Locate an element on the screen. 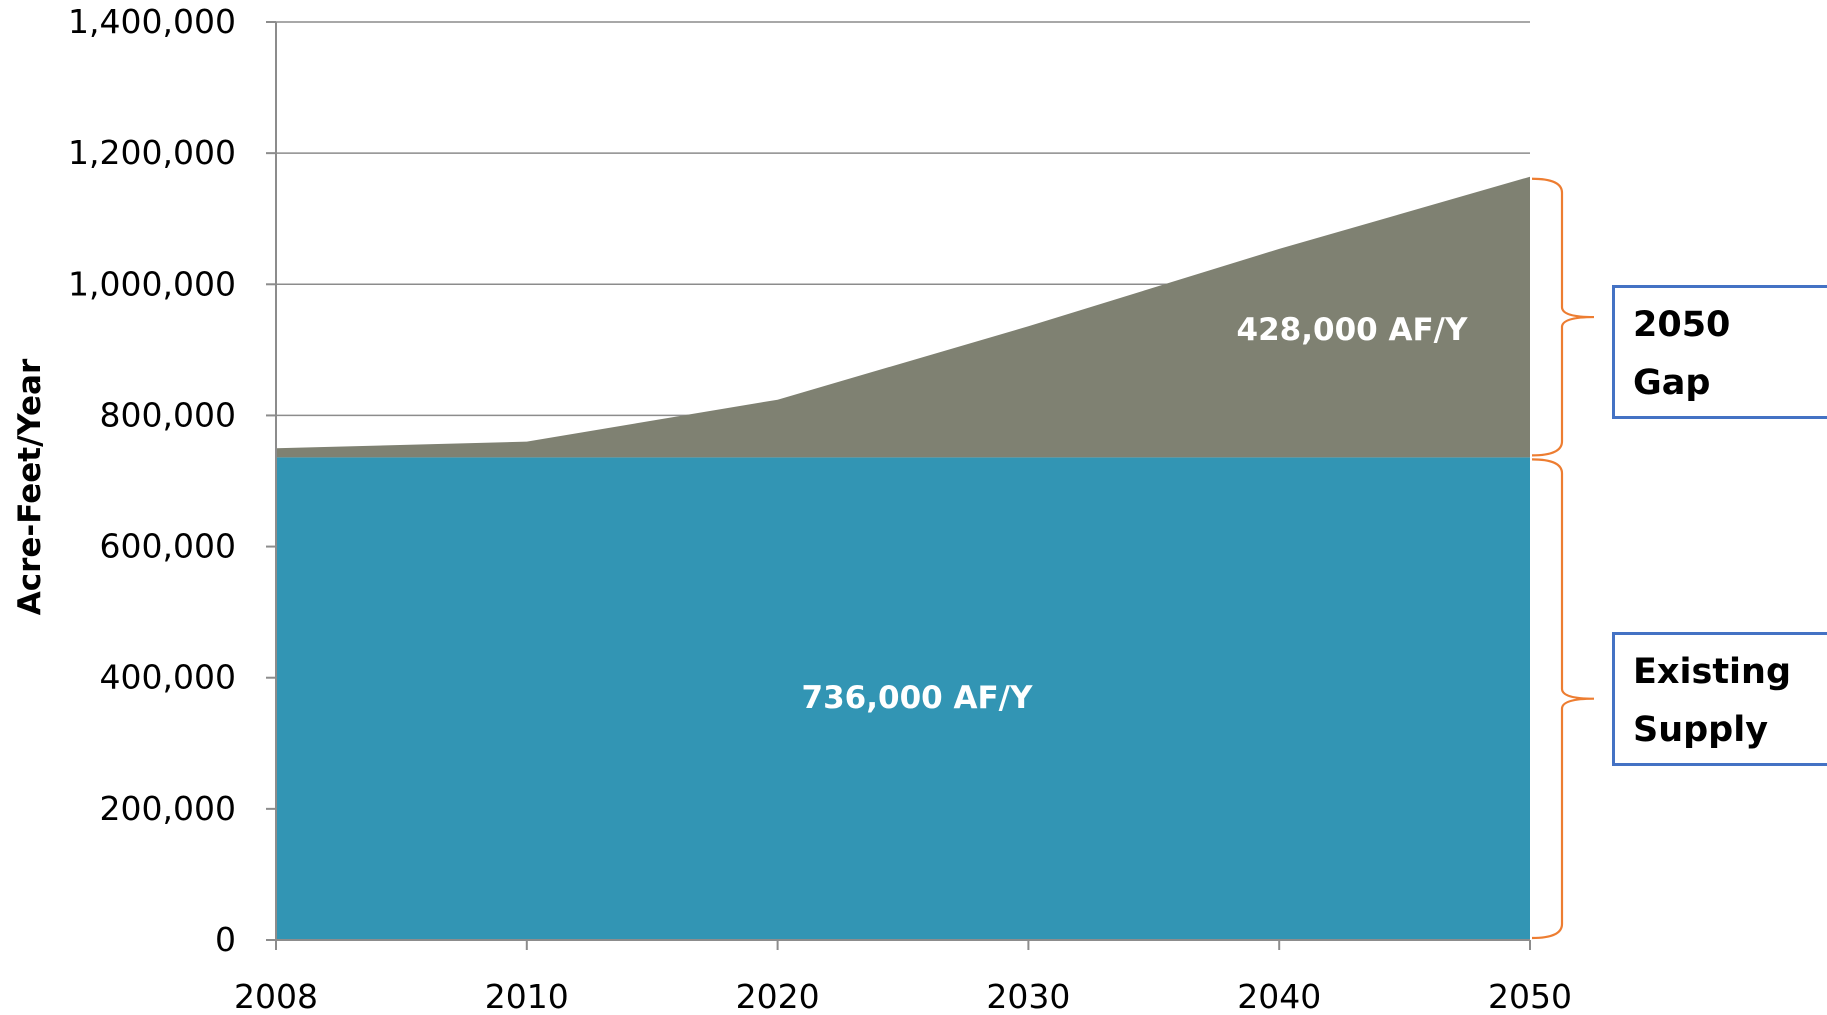 Image resolution: width=1827 pixels, height=1015 pixels. x-tick-label-0: 2008 is located at coordinates (276, 996).